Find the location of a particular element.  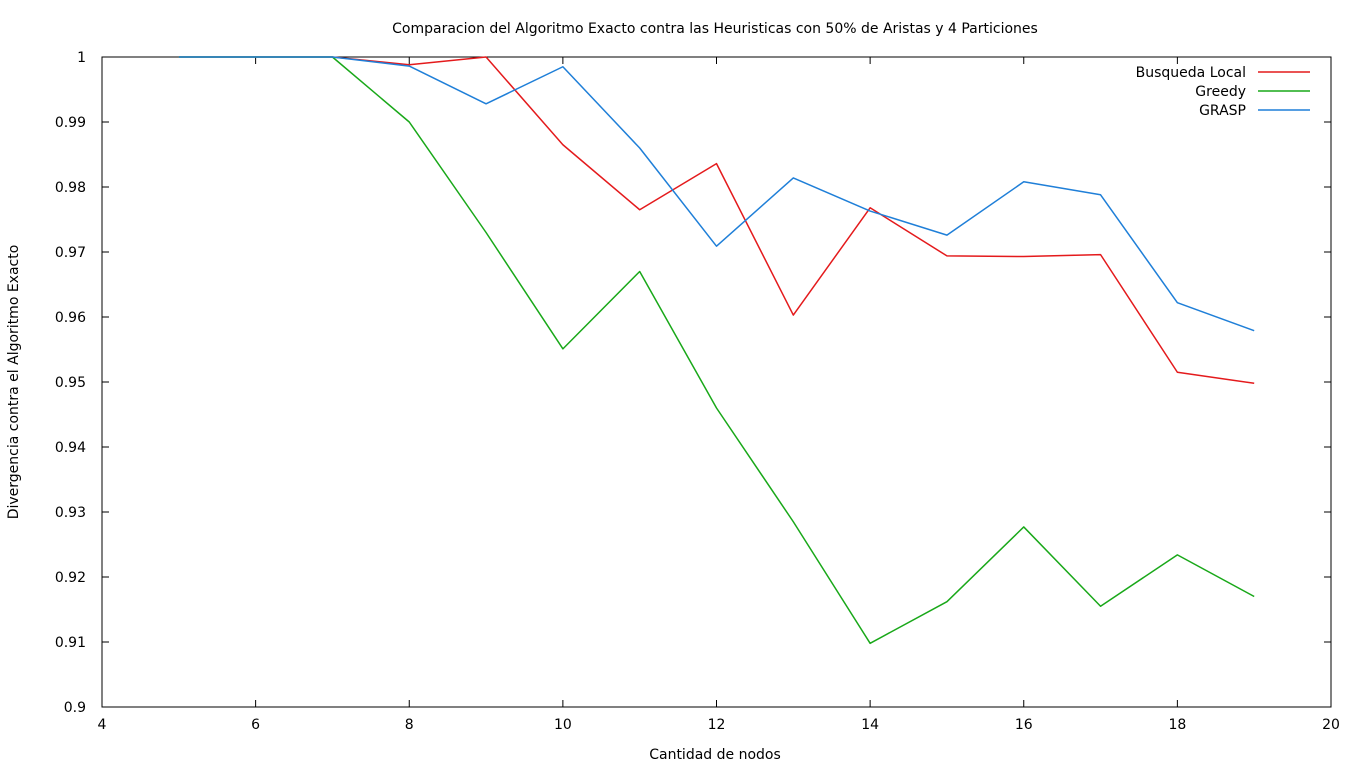

x-tick-label: 6 is located at coordinates (255, 725).